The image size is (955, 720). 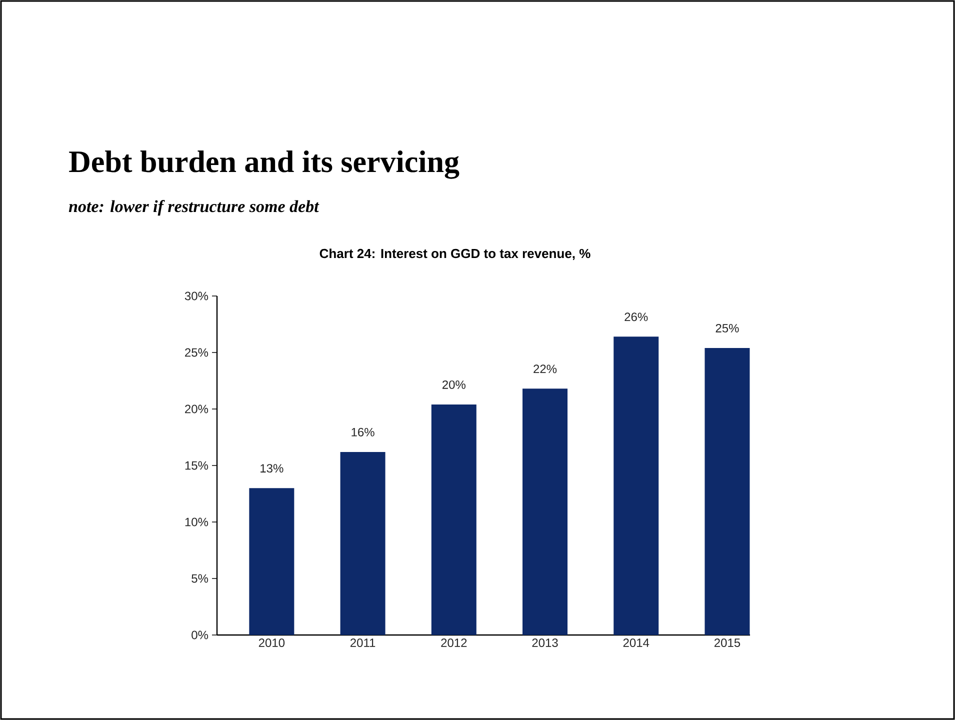 I want to click on y-tick-label: 25%, so click(x=196, y=352).